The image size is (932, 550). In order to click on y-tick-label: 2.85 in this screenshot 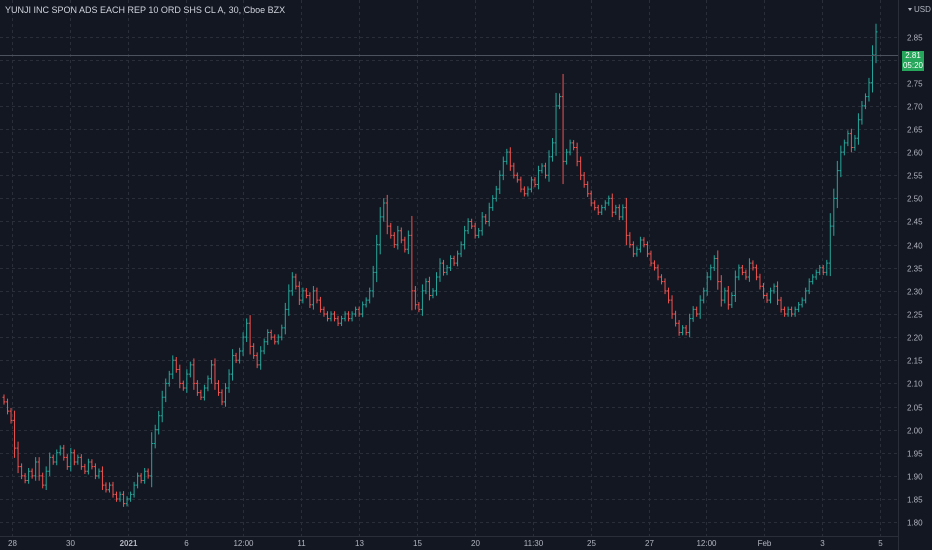, I will do `click(915, 38)`.